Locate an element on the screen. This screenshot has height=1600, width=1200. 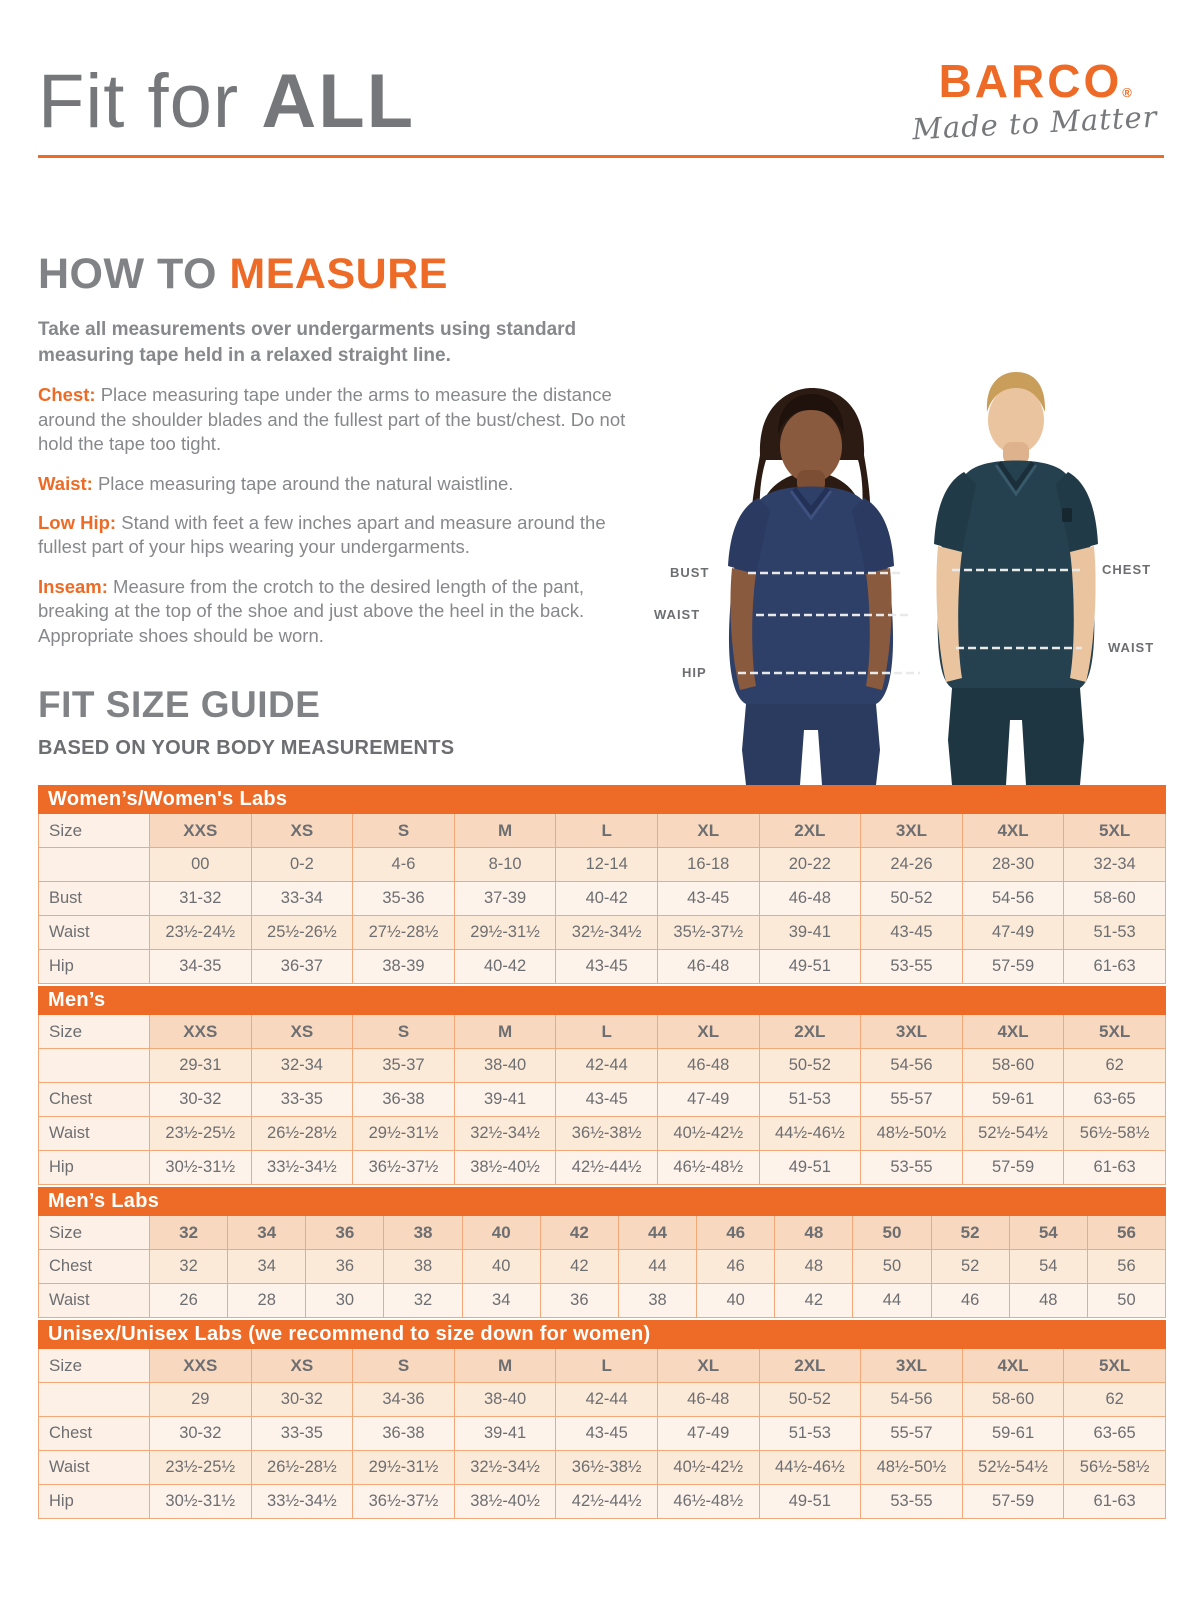
table-cell: 28 is located at coordinates (267, 1301).